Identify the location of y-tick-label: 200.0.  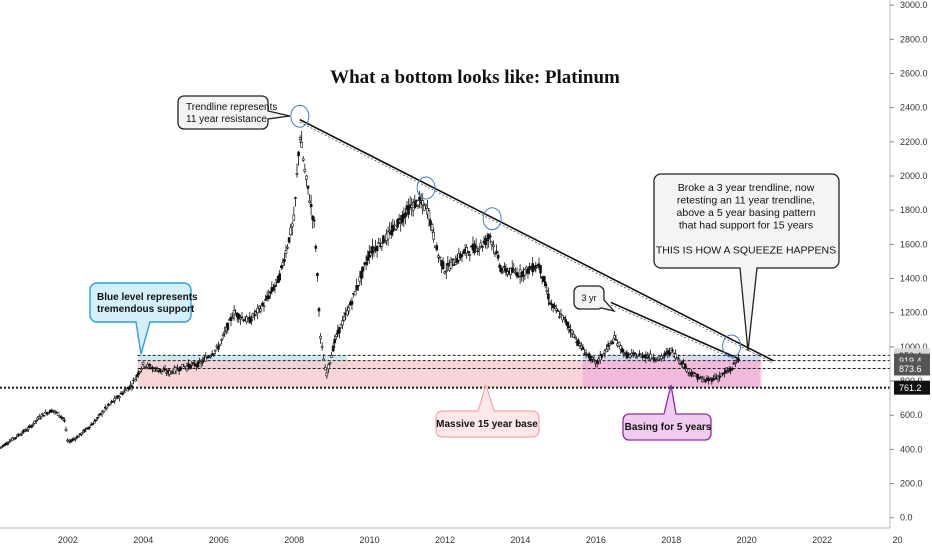
(911, 484).